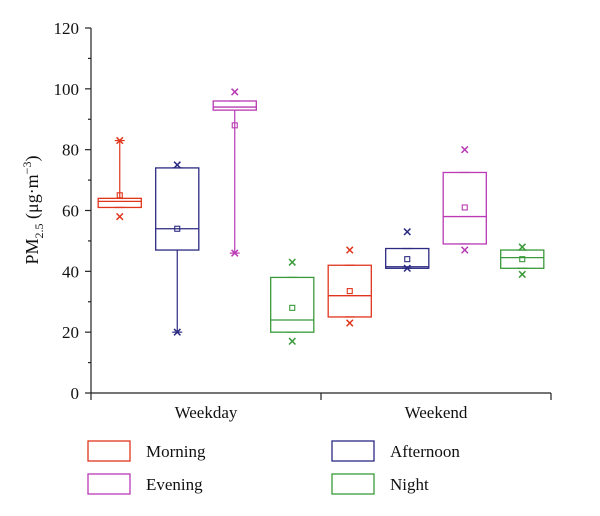  Describe the element at coordinates (273, 467) in the screenshot. I see `legend: Morning Afternoon Evening Night` at that location.